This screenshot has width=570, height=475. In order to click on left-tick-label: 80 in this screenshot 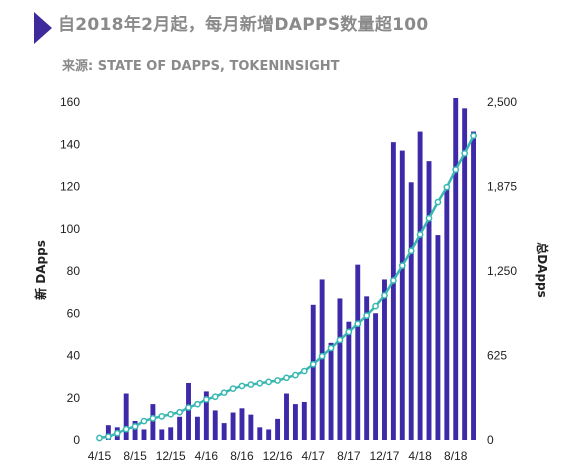, I will do `click(74, 271)`.